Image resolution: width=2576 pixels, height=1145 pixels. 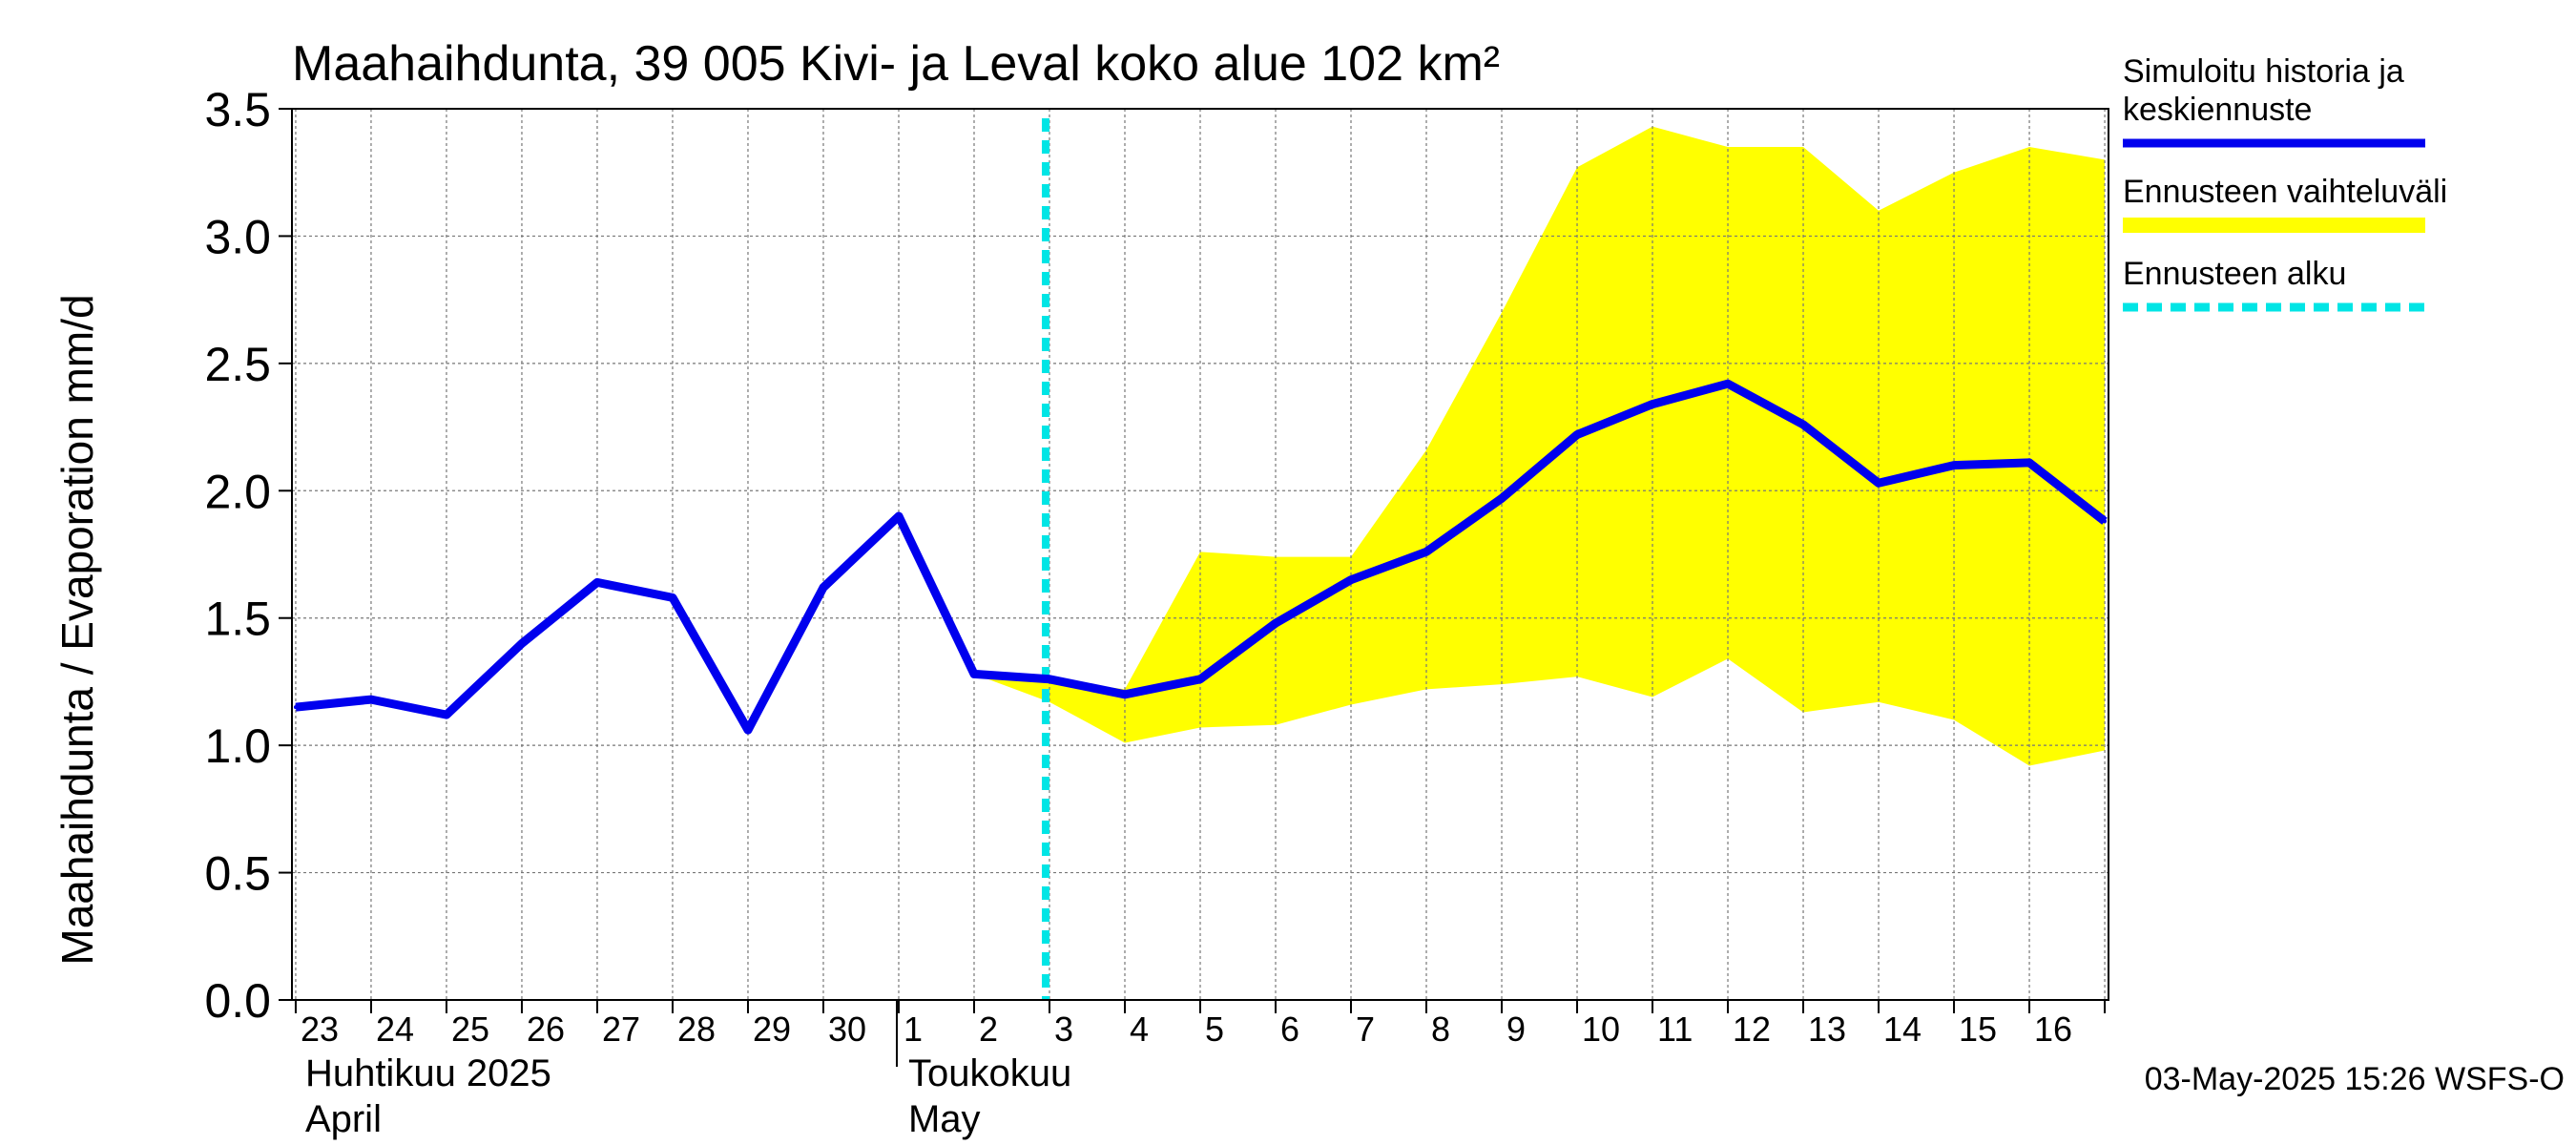 What do you see at coordinates (77, 629) in the screenshot?
I see `y-axis-label: Maahaihdunta / Evaporation mm/d` at bounding box center [77, 629].